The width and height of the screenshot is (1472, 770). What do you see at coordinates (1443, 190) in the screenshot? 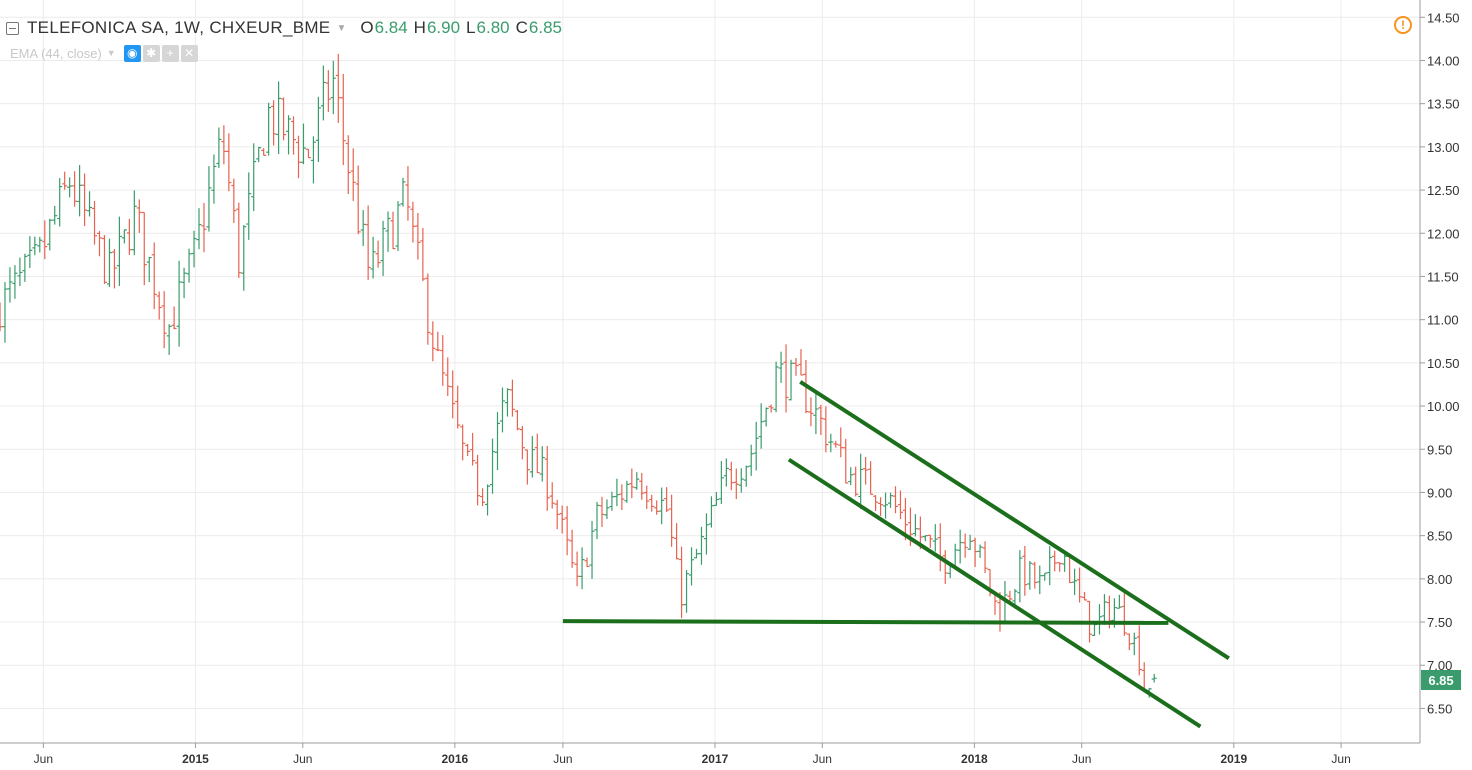
I see `price-tick-label: 12.50` at bounding box center [1443, 190].